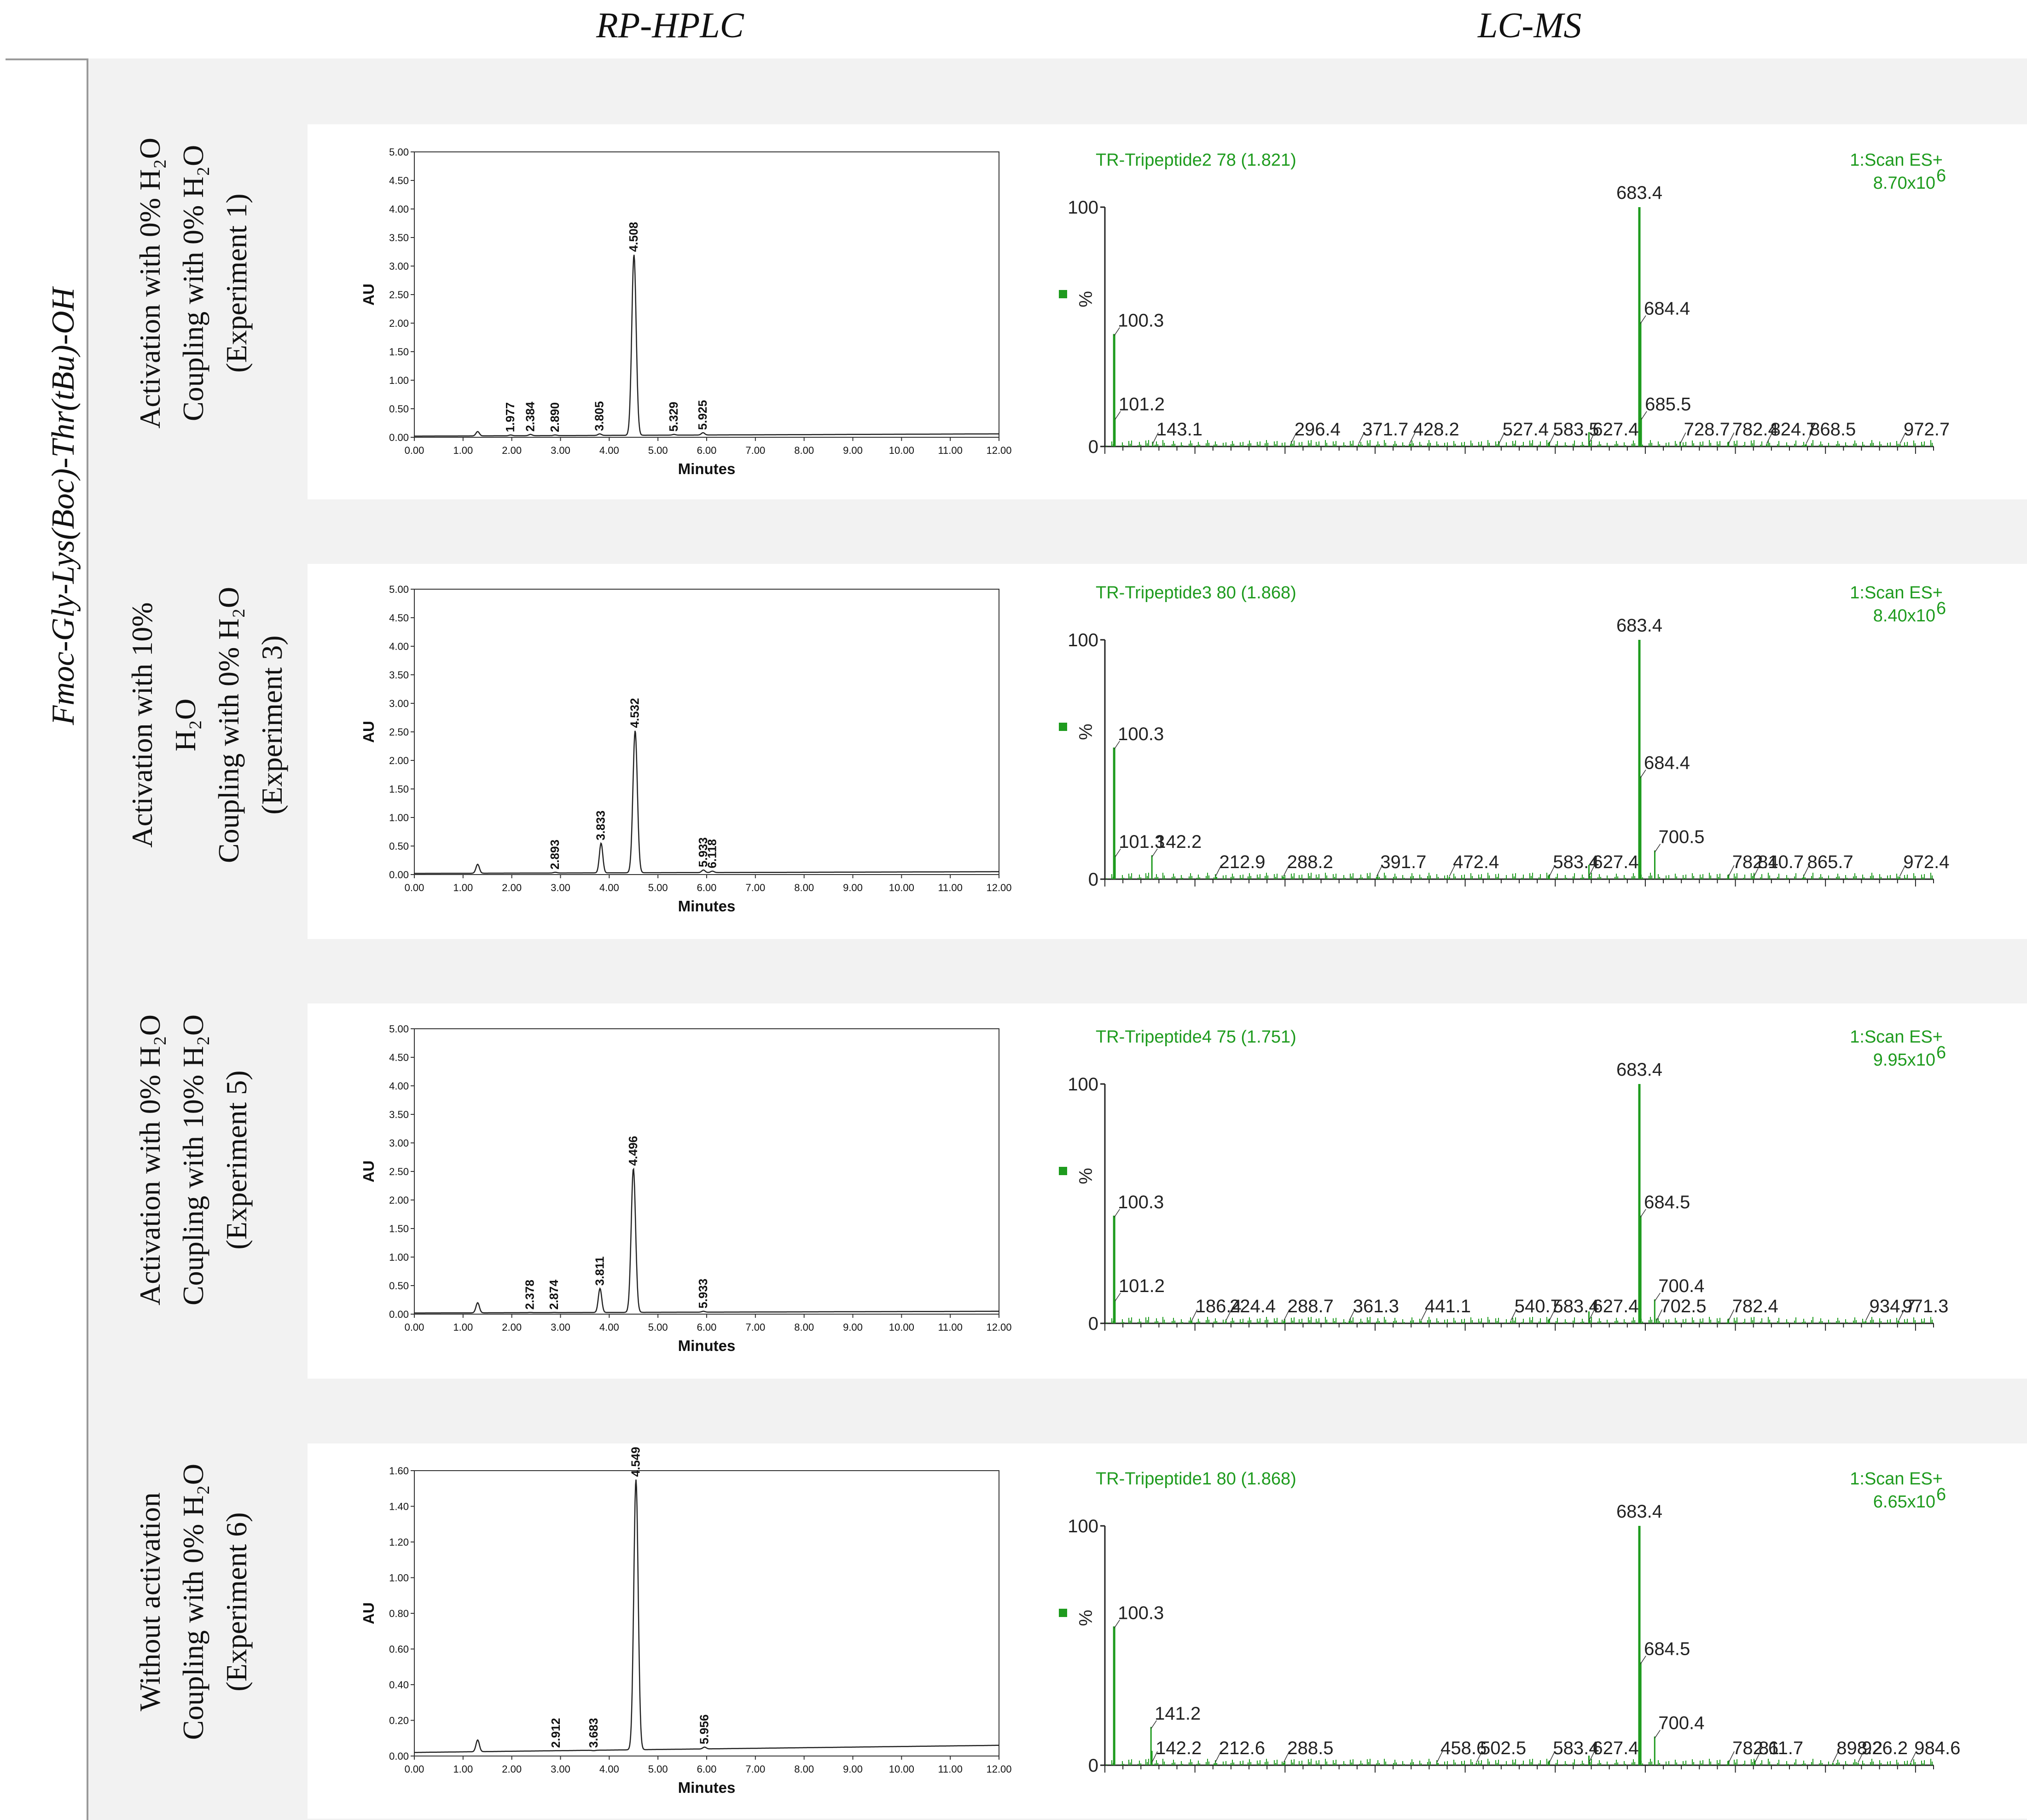  What do you see at coordinates (237, 1160) in the screenshot?
I see `row-label-line: (Experiment 5)` at bounding box center [237, 1160].